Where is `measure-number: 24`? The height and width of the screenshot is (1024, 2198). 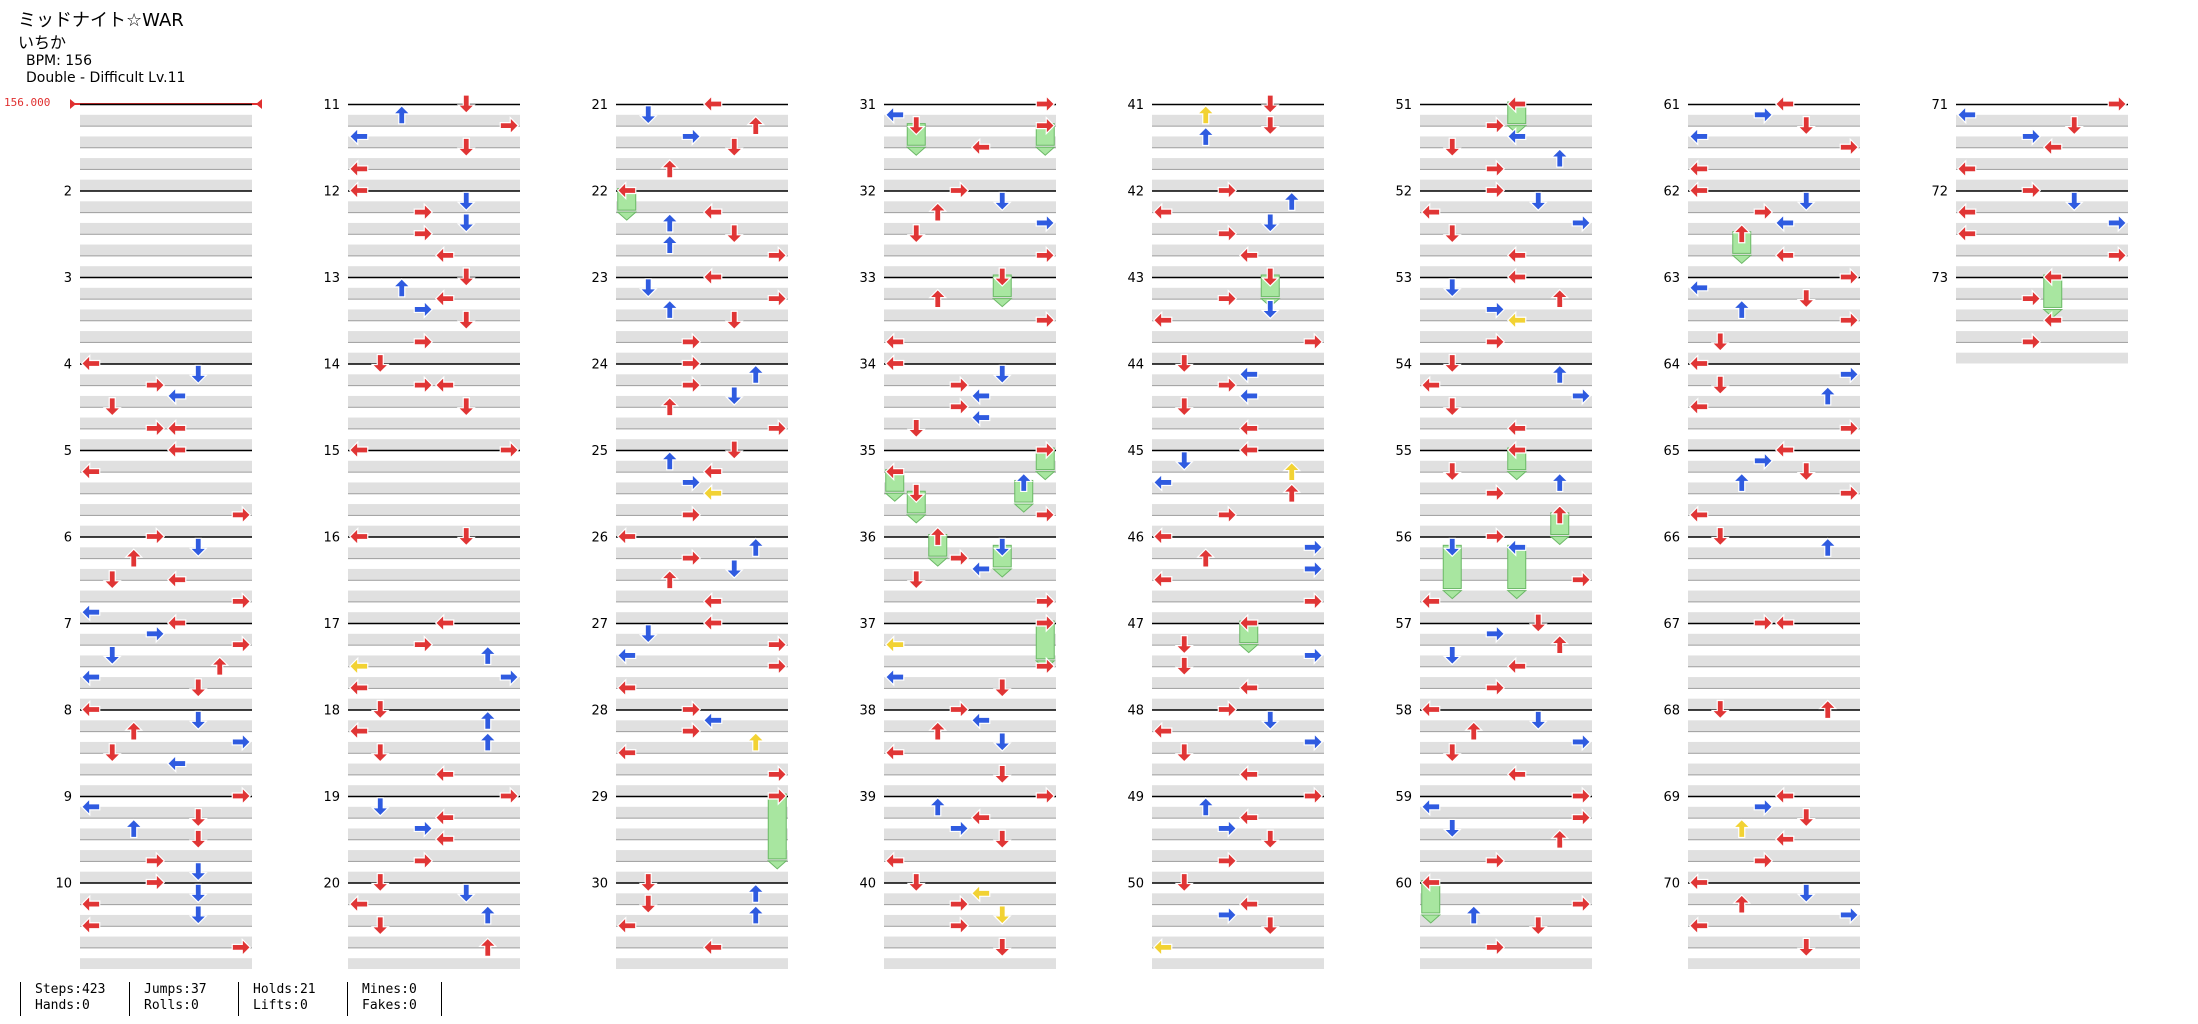
measure-number: 24 is located at coordinates (599, 365).